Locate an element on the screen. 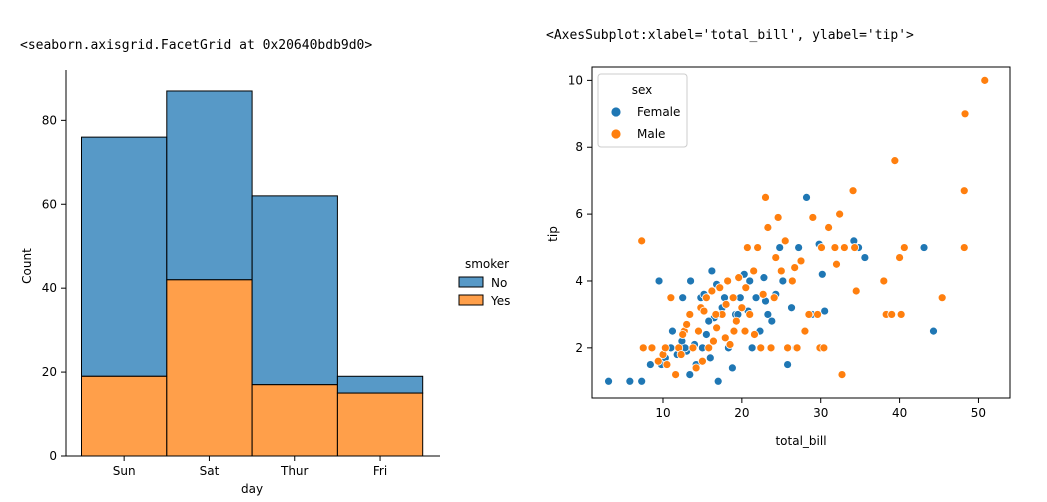 The width and height of the screenshot is (1047, 502). y-tick-label: 60 is located at coordinates (49, 204).